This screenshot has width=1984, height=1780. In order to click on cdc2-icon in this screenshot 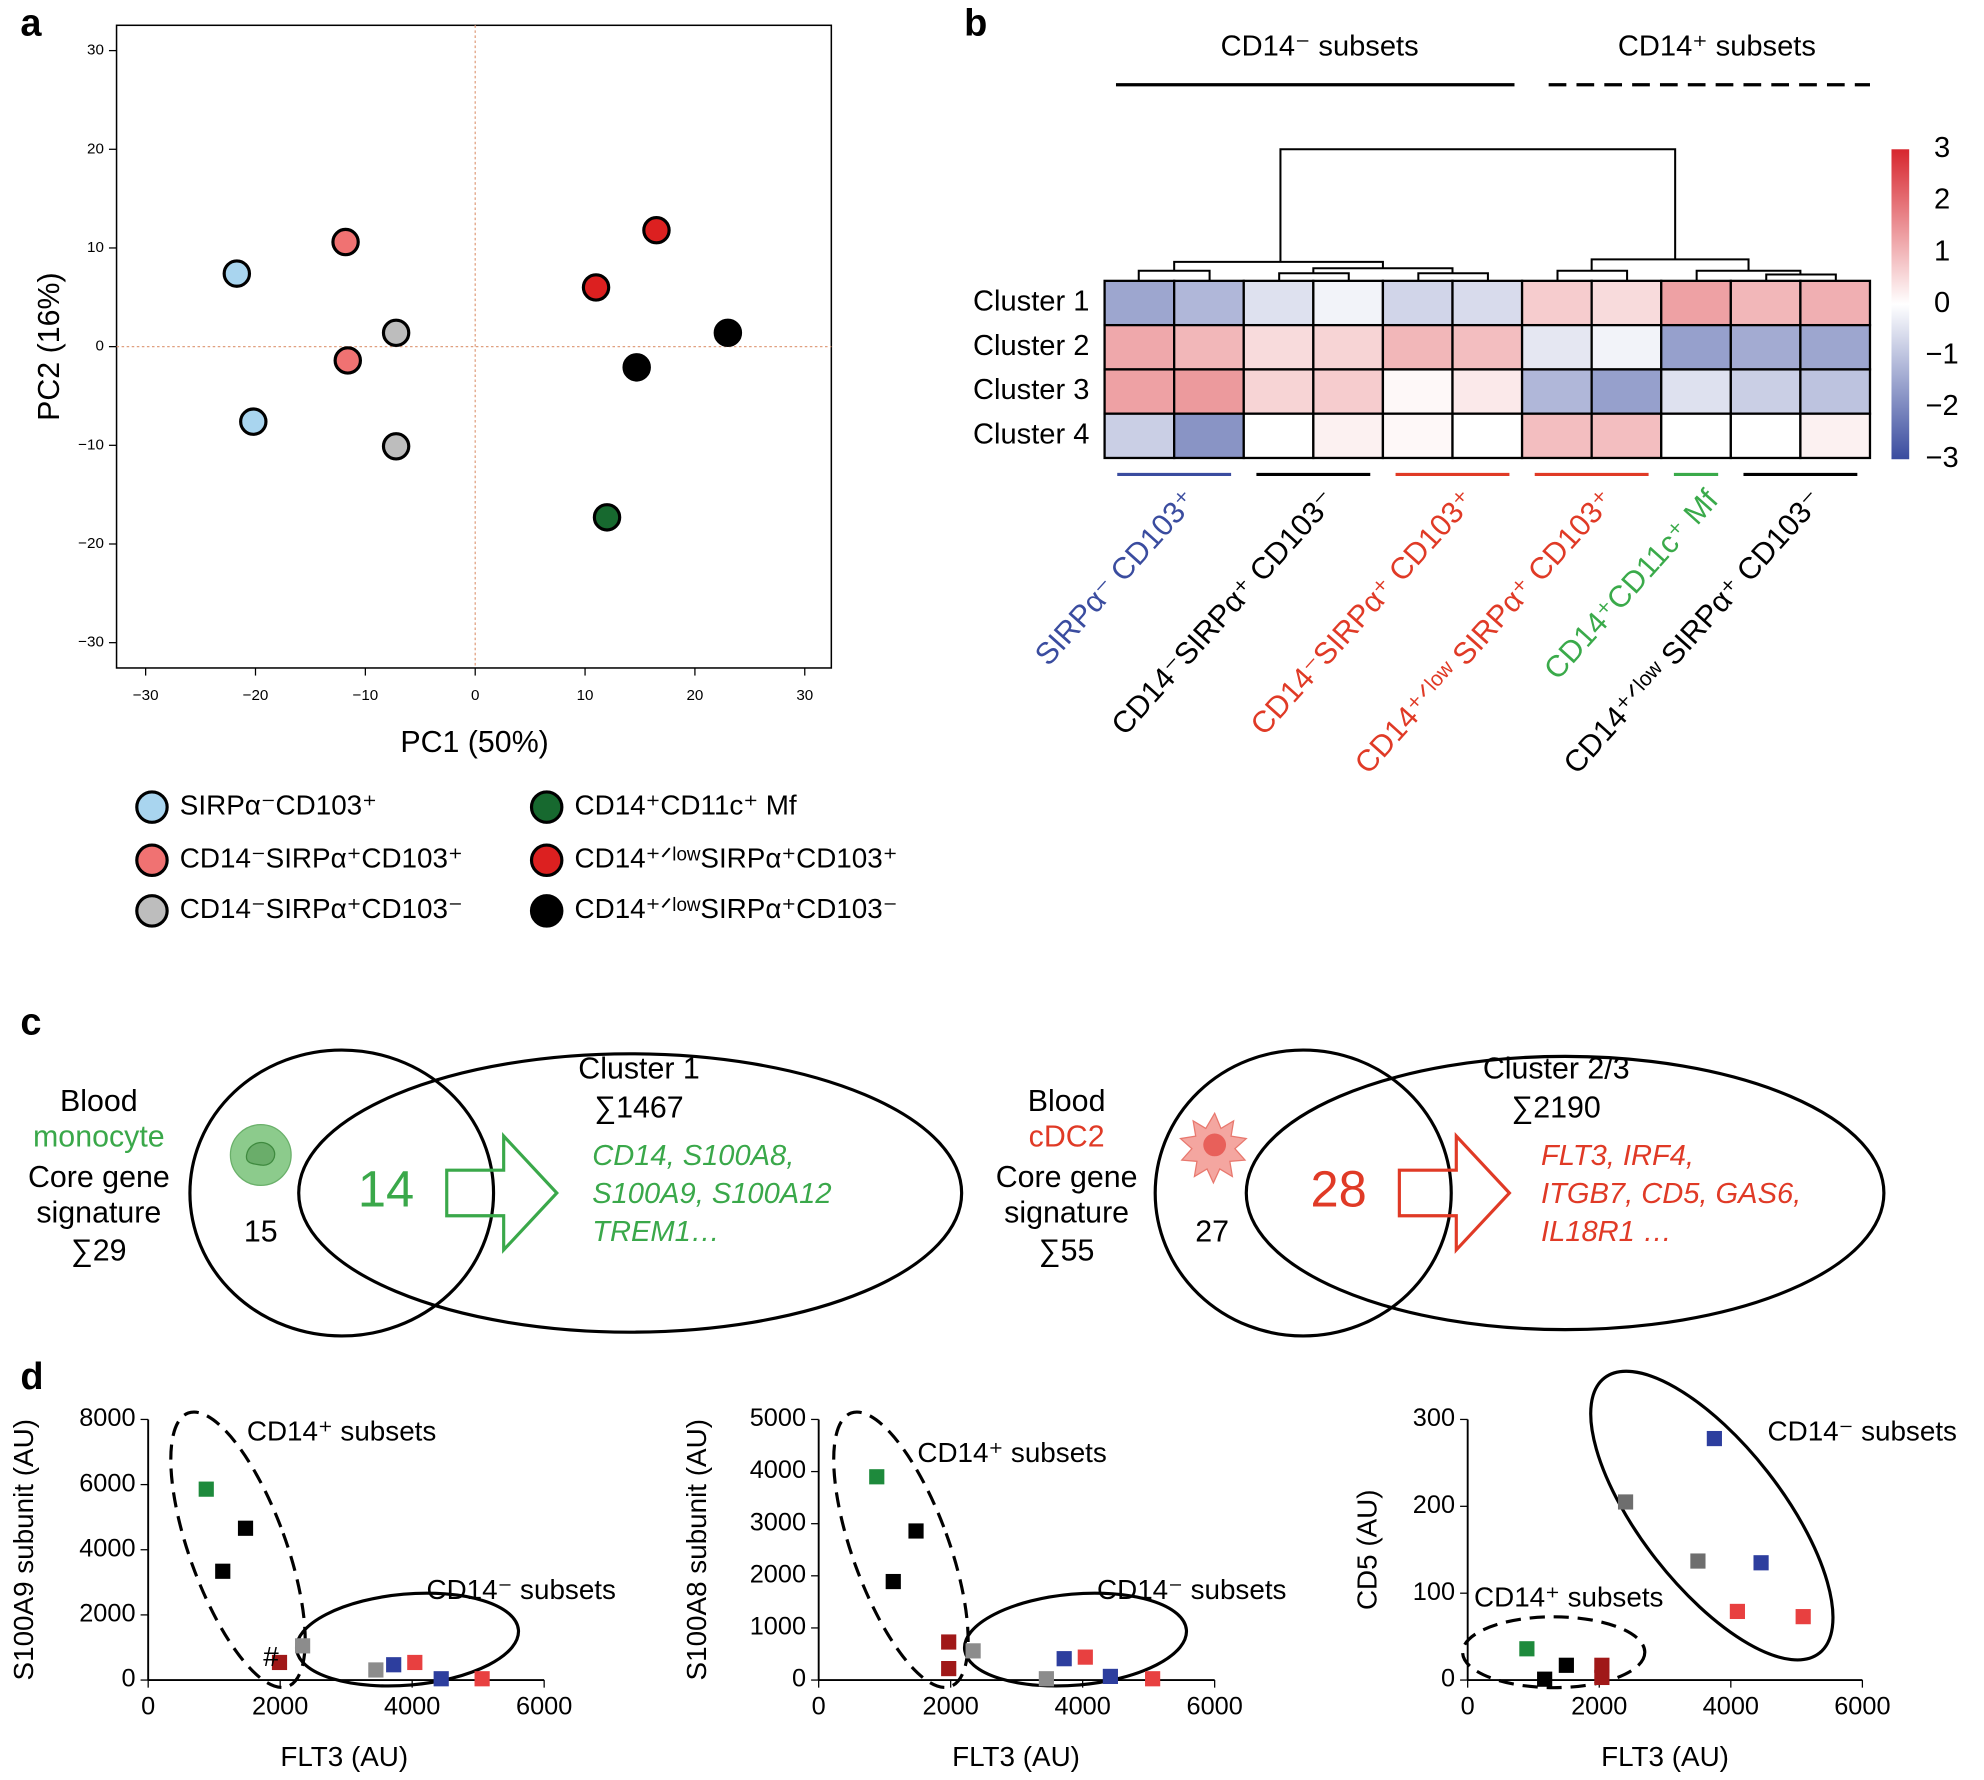, I will do `click(1213, 1148)`.